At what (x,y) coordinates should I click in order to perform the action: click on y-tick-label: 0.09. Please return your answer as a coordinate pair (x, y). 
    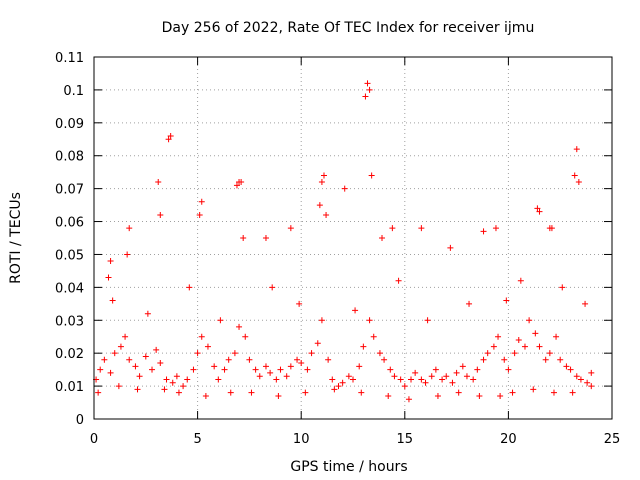
    Looking at the image, I should click on (69, 124).